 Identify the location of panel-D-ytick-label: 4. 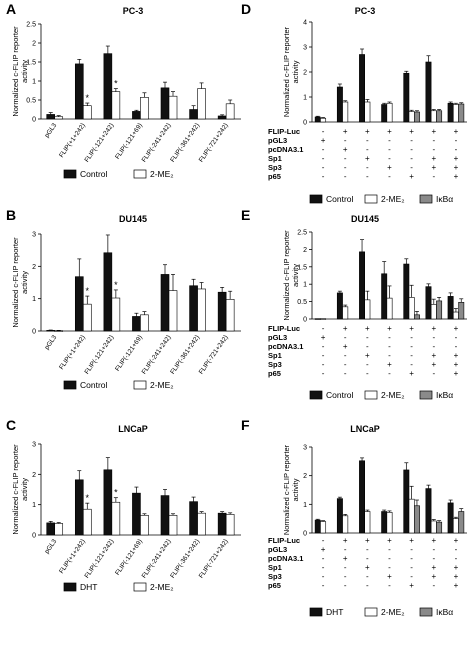
(305, 23).